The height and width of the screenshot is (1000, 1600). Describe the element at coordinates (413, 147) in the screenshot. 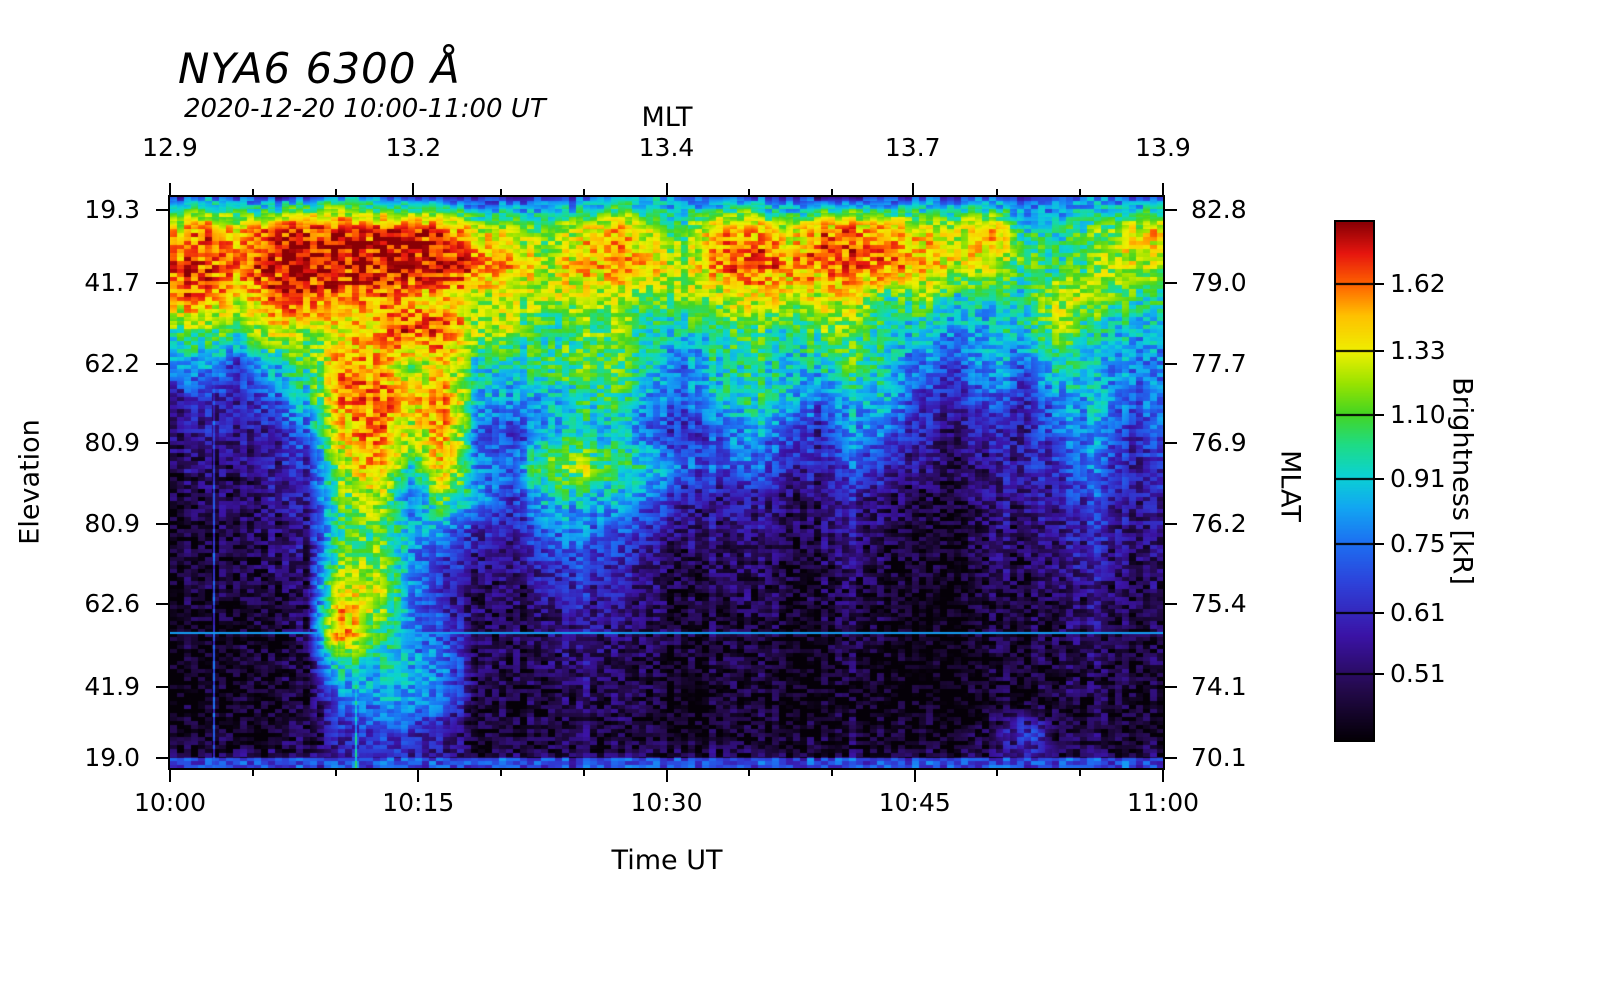

I see `top-axis-tick-label: 13.2` at that location.